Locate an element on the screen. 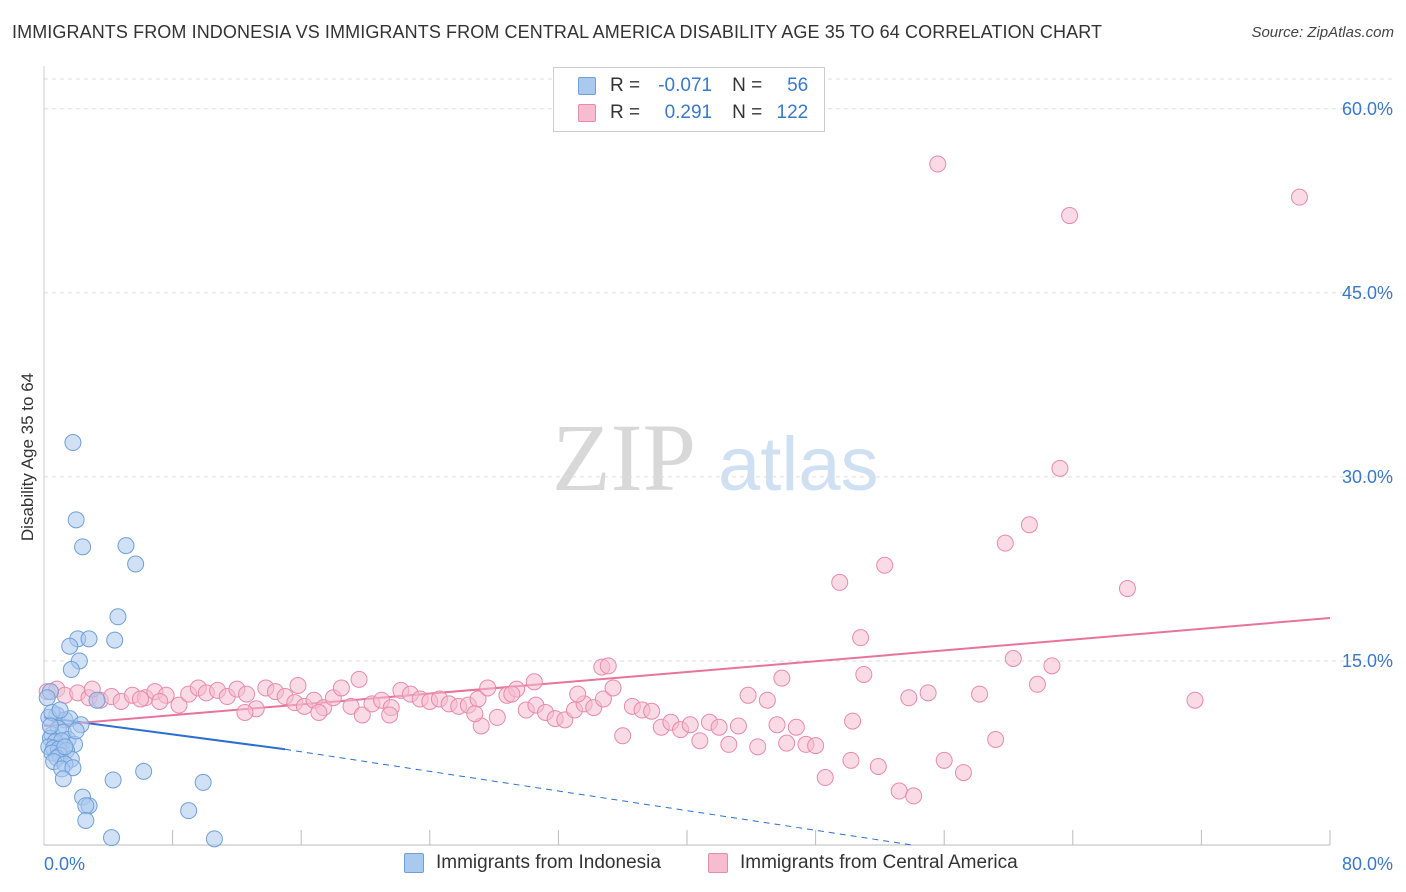  legend-row-indonesia: R = -0.071 N = 56 is located at coordinates (693, 86).